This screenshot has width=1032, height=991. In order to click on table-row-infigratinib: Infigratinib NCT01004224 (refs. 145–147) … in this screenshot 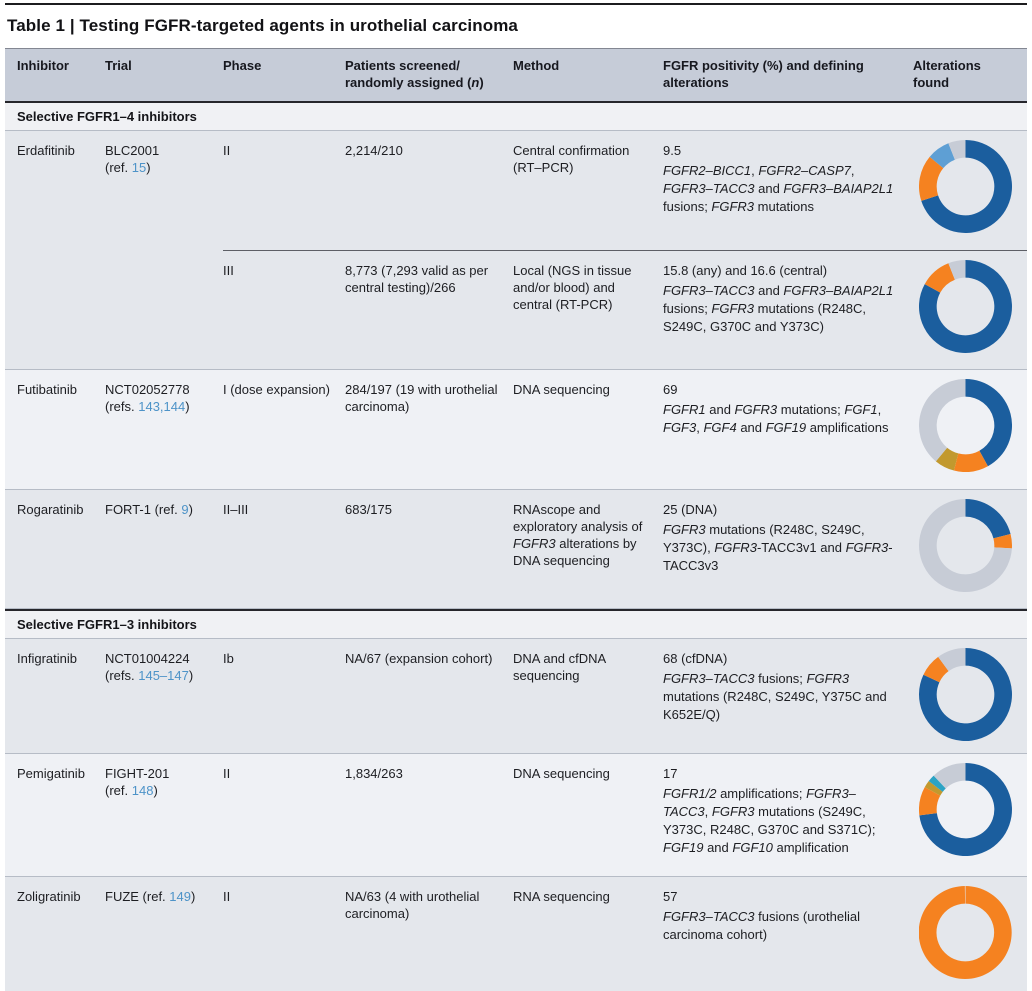, I will do `click(516, 696)`.